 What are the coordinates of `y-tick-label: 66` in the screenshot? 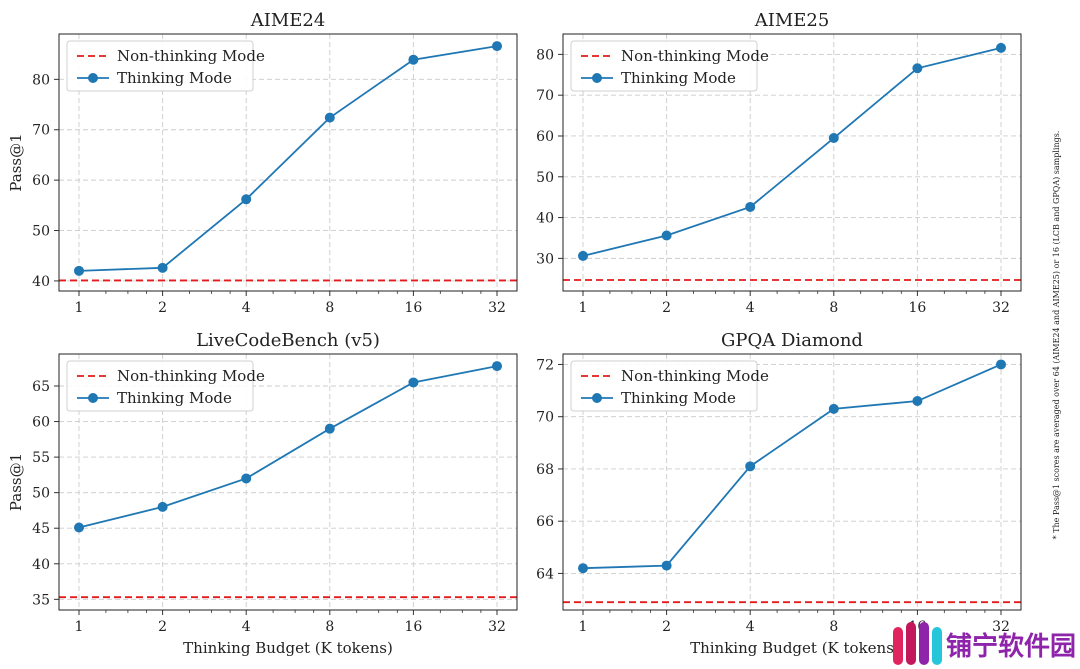 It's located at (545, 522).